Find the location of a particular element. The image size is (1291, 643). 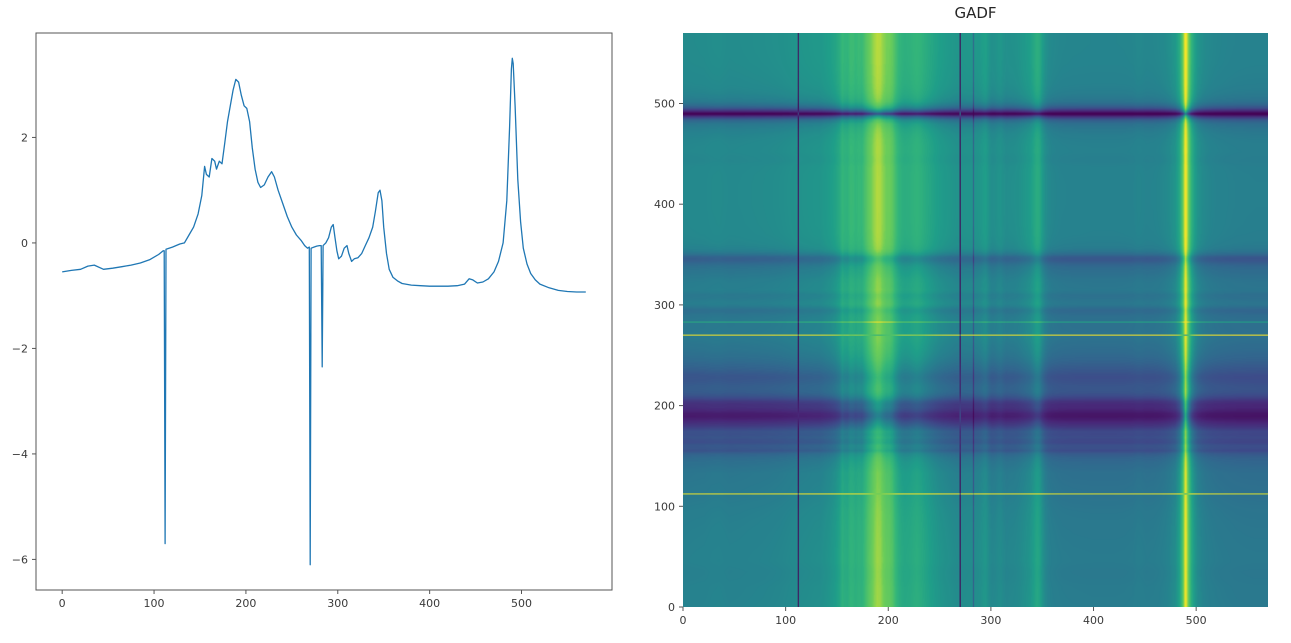

heatmap-title: GADF is located at coordinates (975, 13).